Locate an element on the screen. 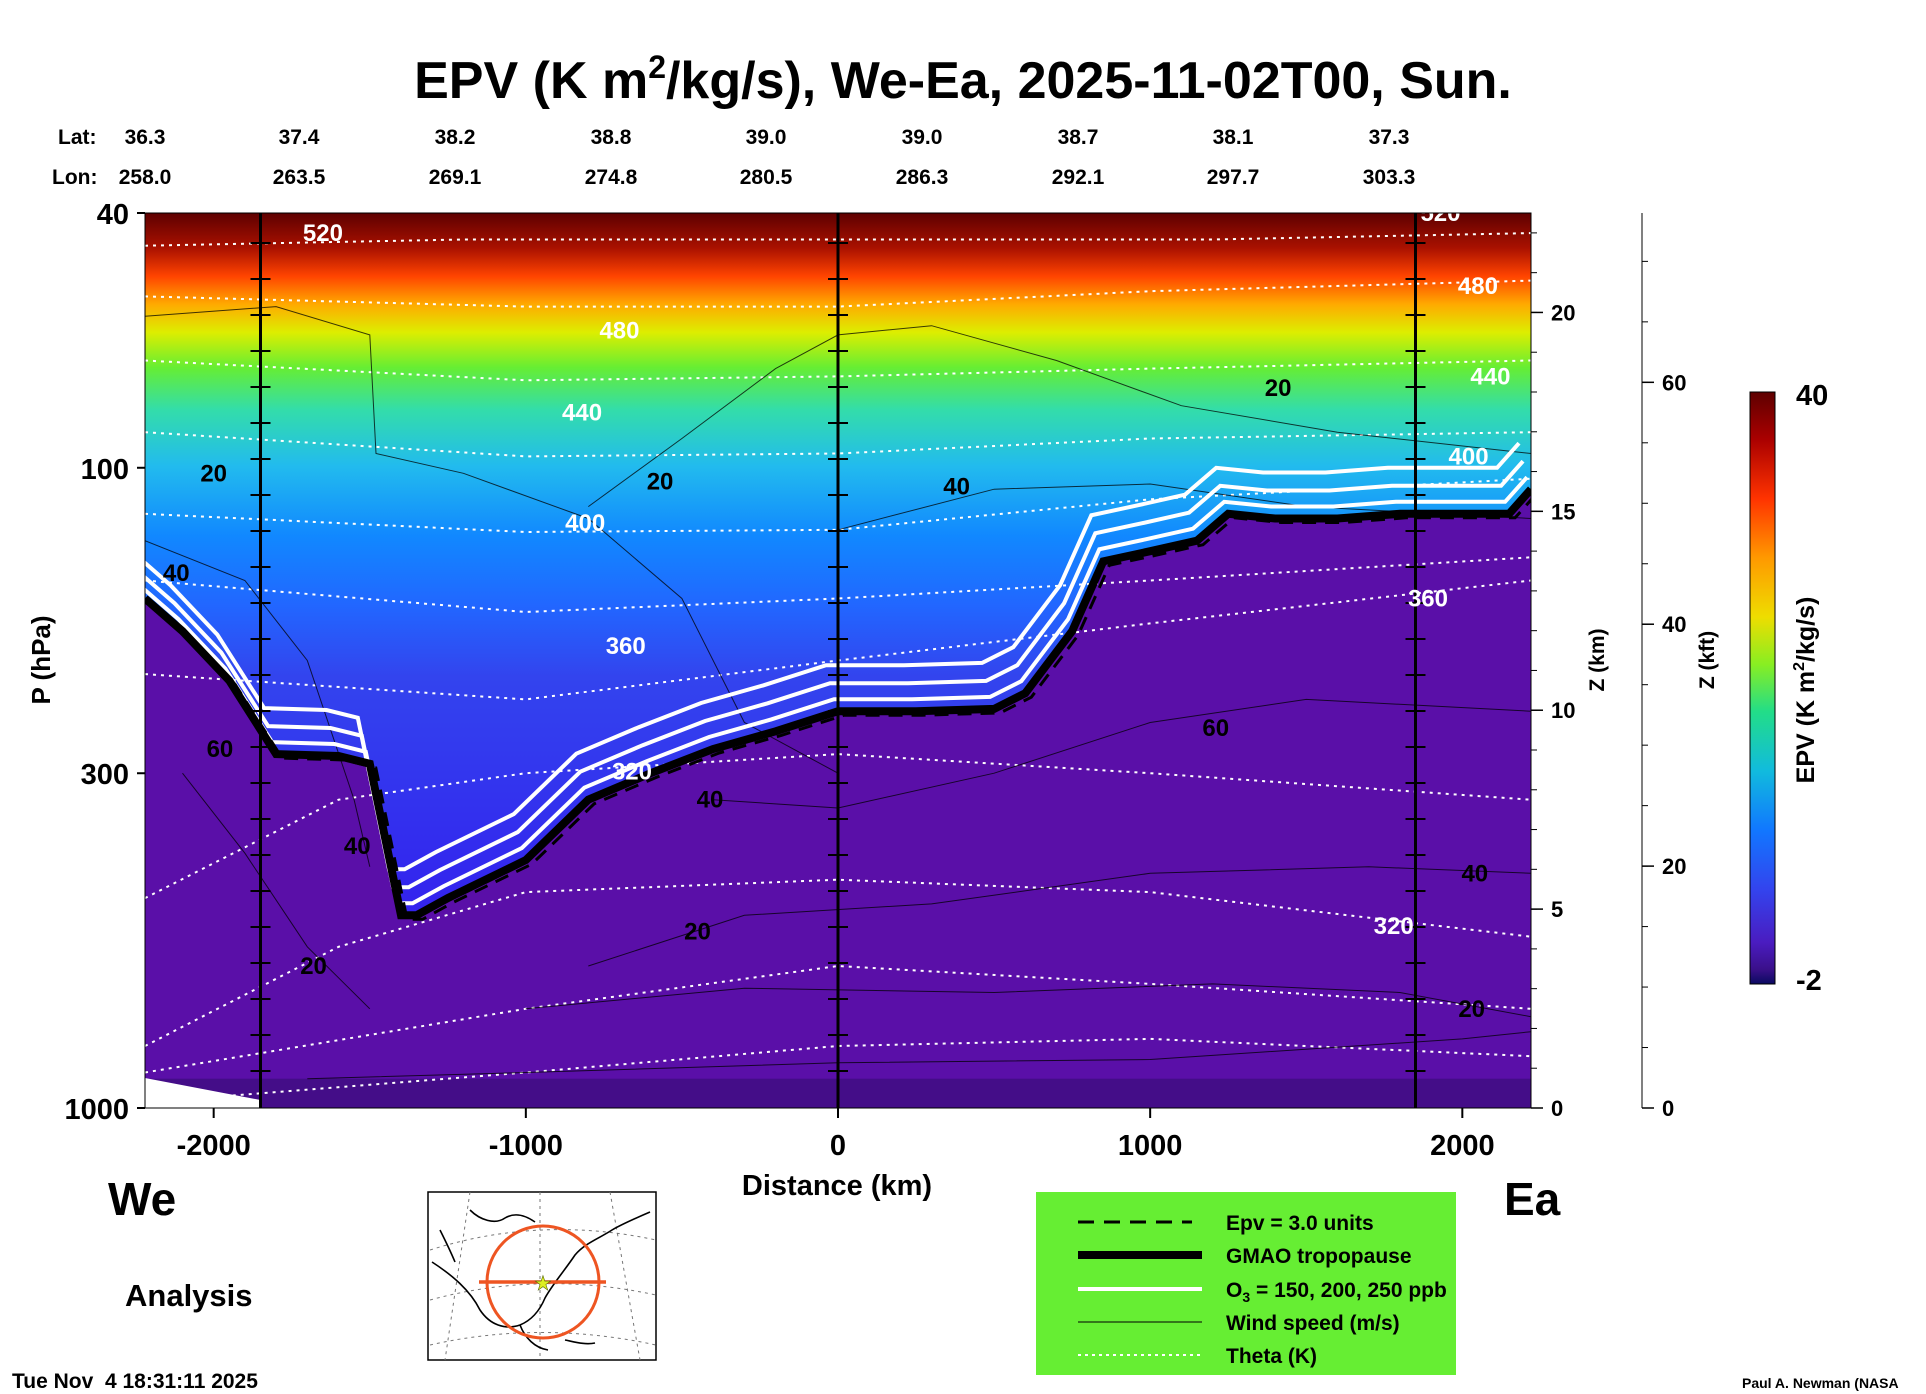  lon-value: 263.5 is located at coordinates (299, 177).